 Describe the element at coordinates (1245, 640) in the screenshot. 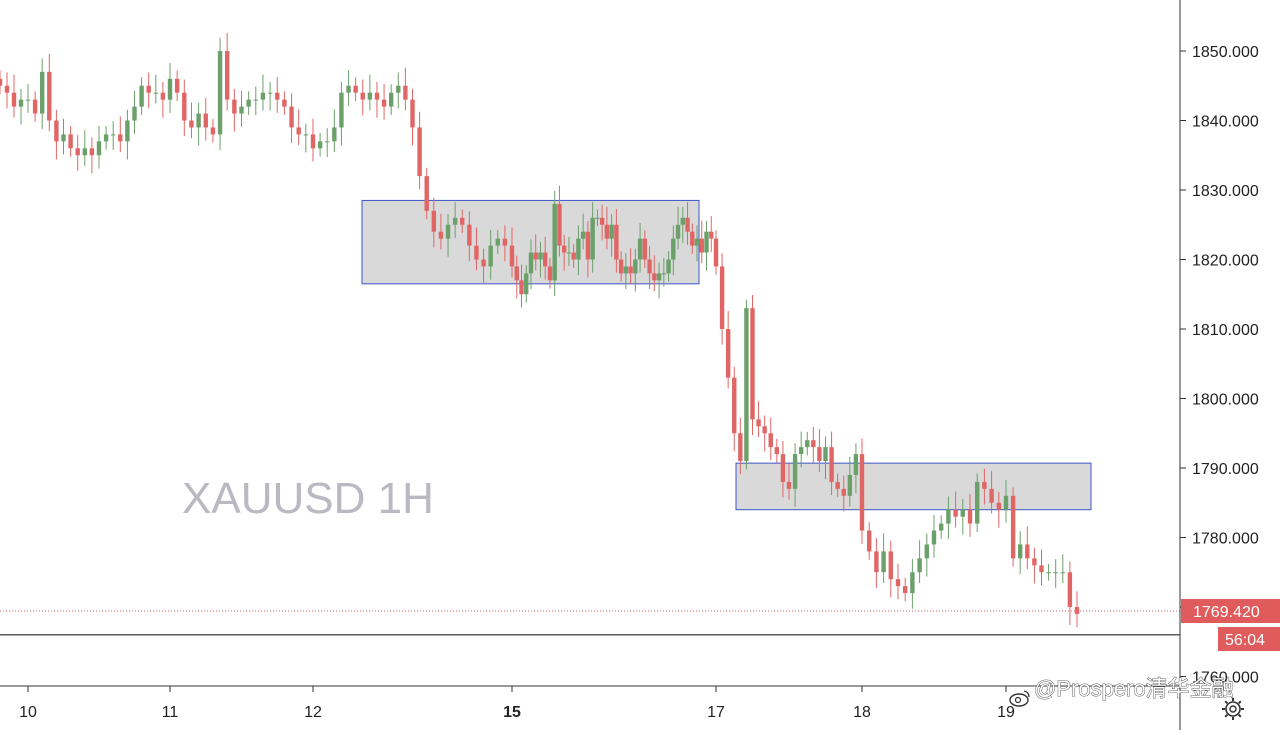

I see `countdown-value: 56:04` at that location.